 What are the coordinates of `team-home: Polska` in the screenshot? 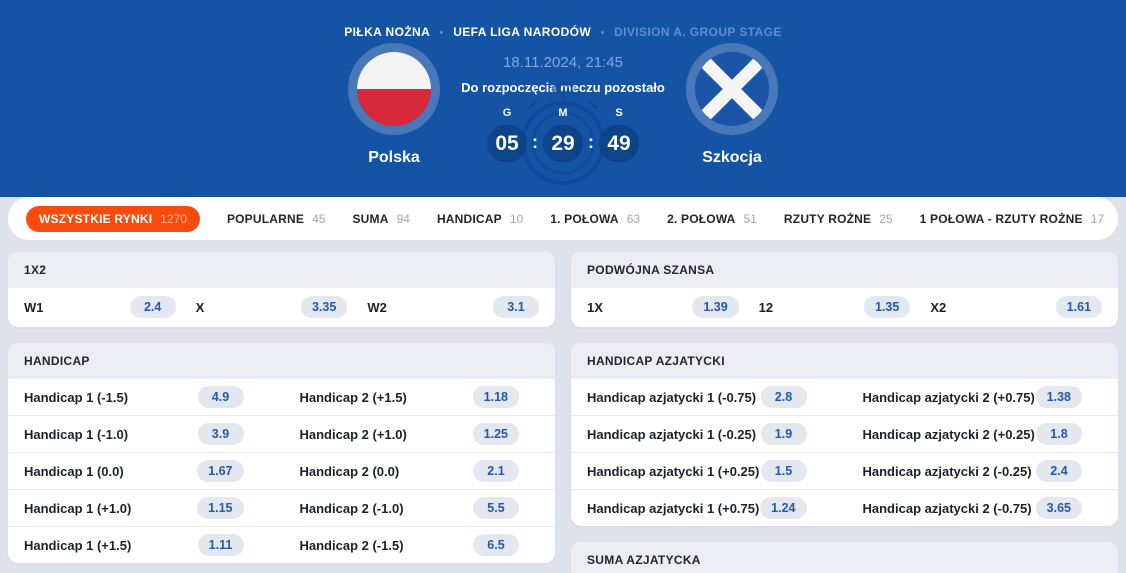 It's located at (394, 109).